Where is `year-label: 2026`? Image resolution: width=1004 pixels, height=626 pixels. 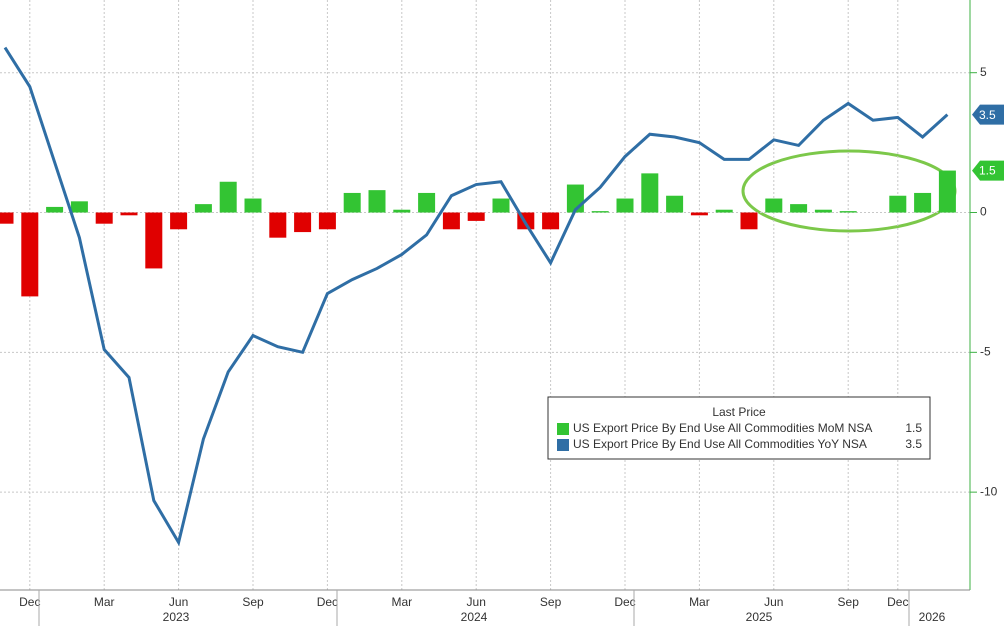
year-label: 2026 is located at coordinates (932, 617).